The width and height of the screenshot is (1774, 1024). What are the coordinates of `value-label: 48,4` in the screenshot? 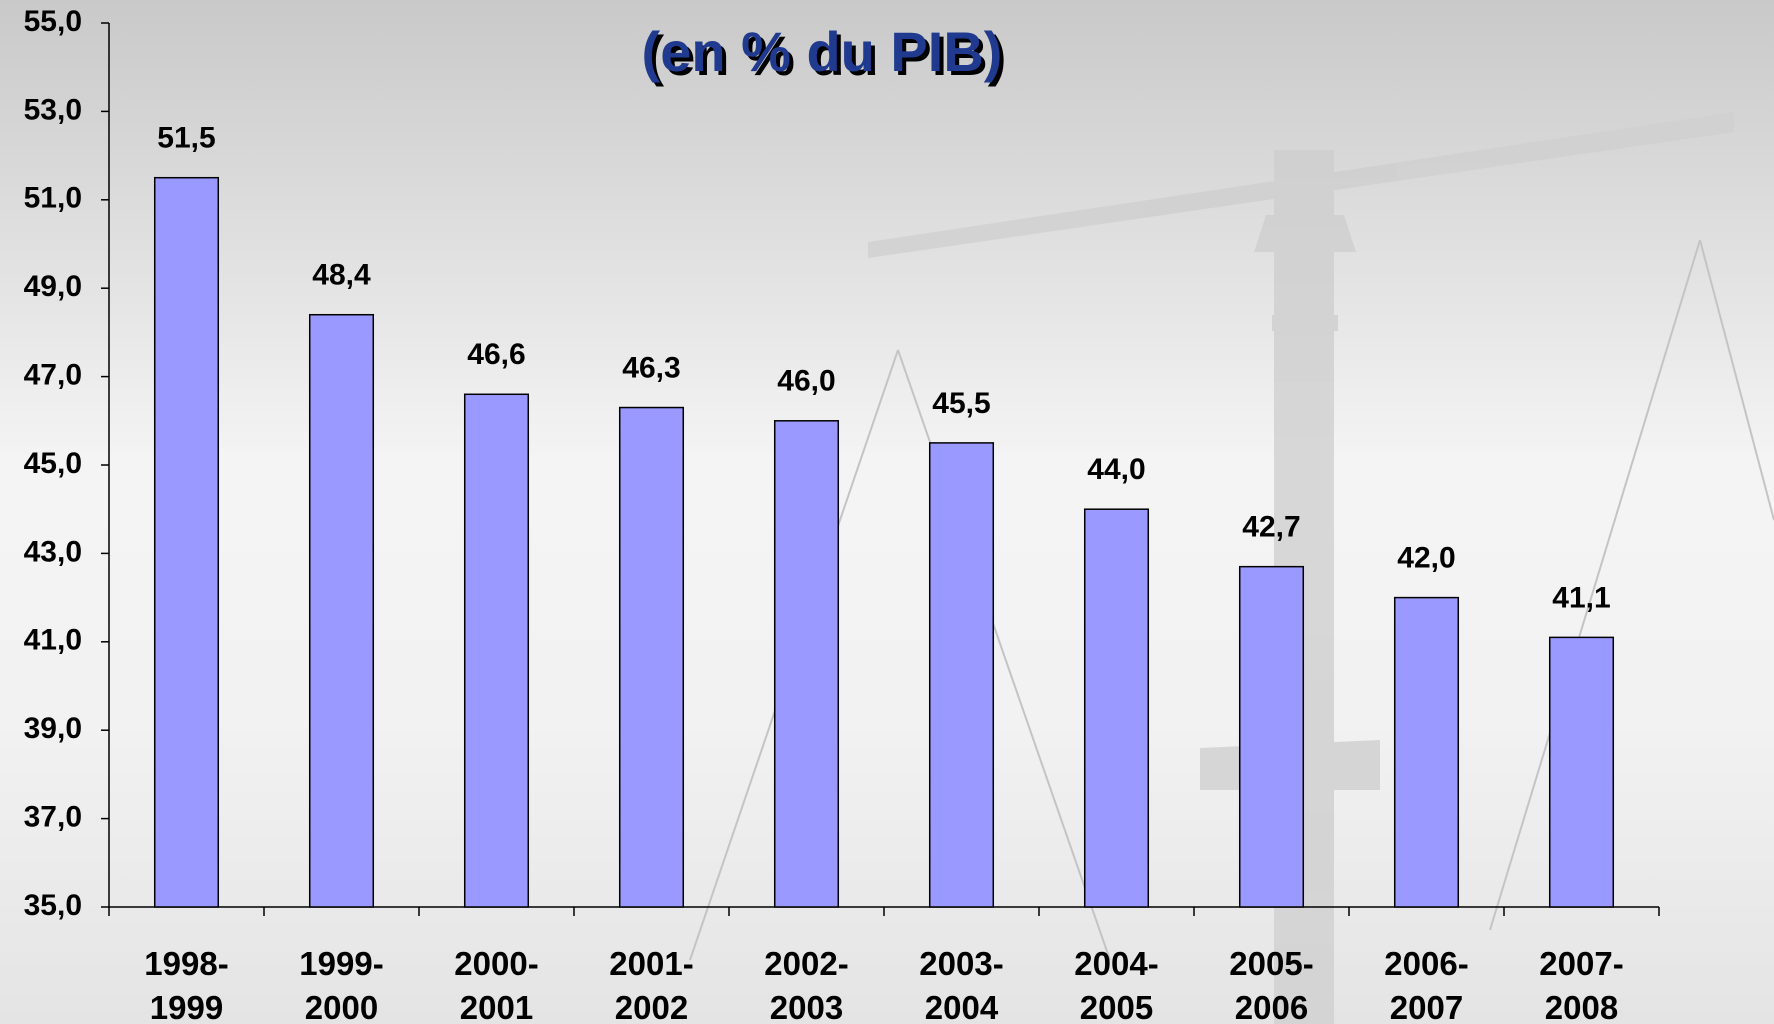 It's located at (341, 275).